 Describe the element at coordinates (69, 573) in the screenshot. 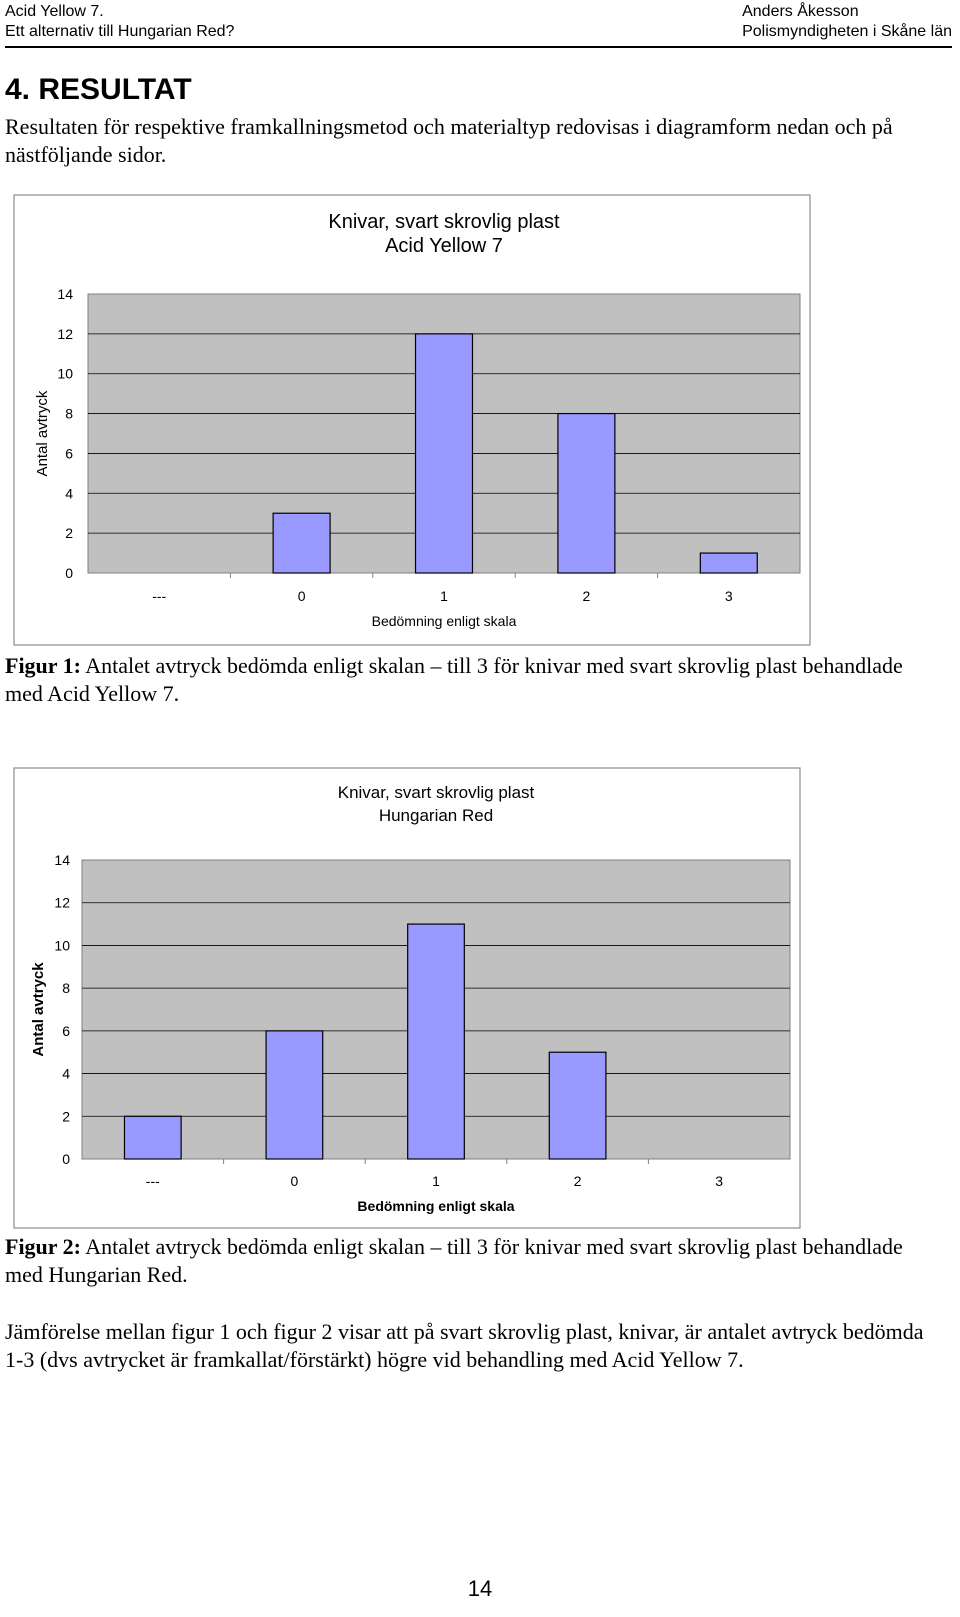

I see `chart1-y-tick-label: 0` at that location.